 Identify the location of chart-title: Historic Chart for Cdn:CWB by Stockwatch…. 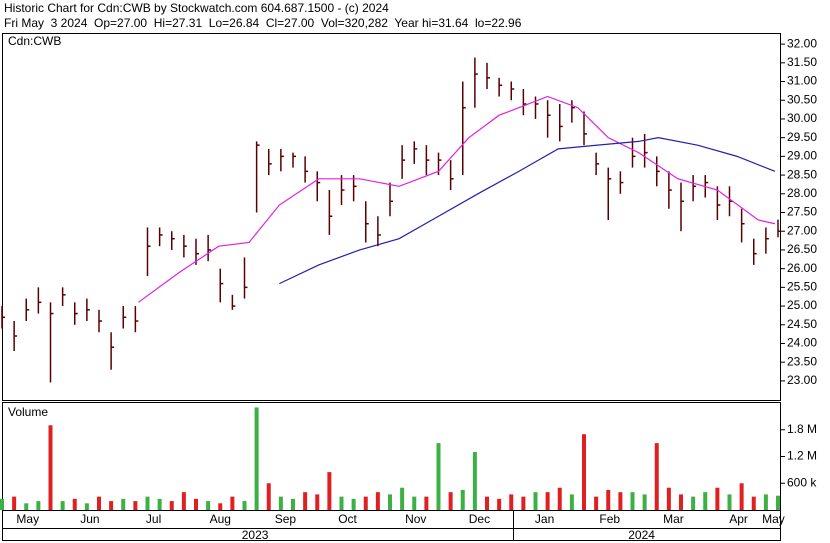
(196, 8).